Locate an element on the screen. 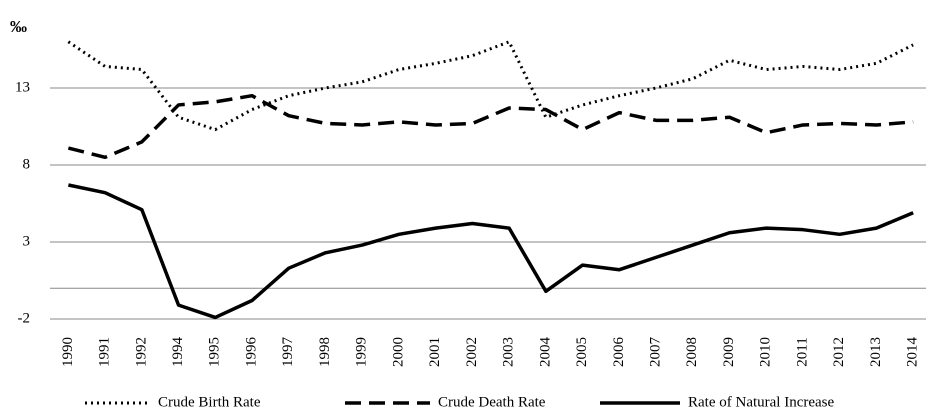 The image size is (928, 411). x-tick-label: 2011 is located at coordinates (802, 351).